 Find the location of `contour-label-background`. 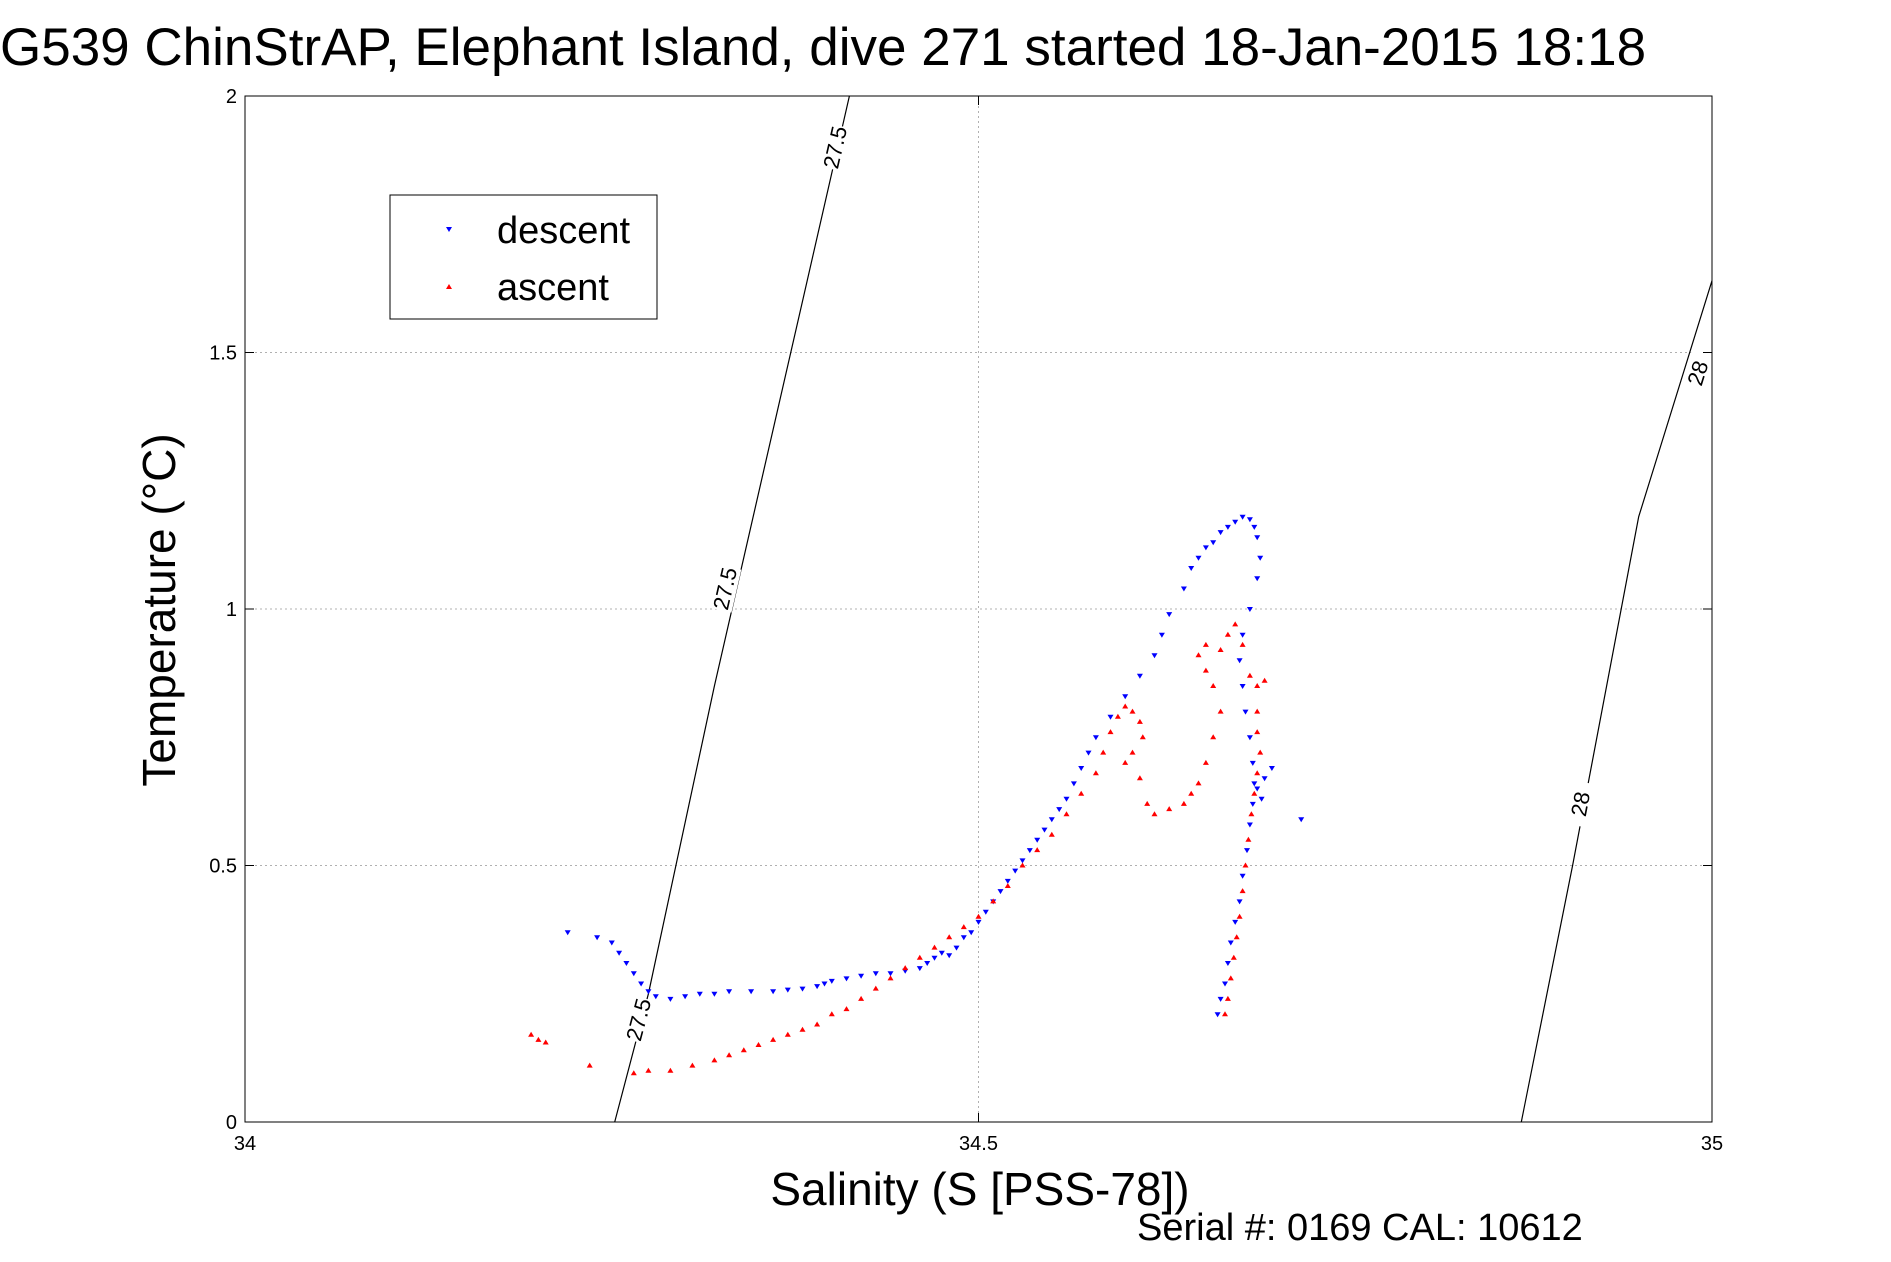

contour-label-background is located at coordinates (725, 588).